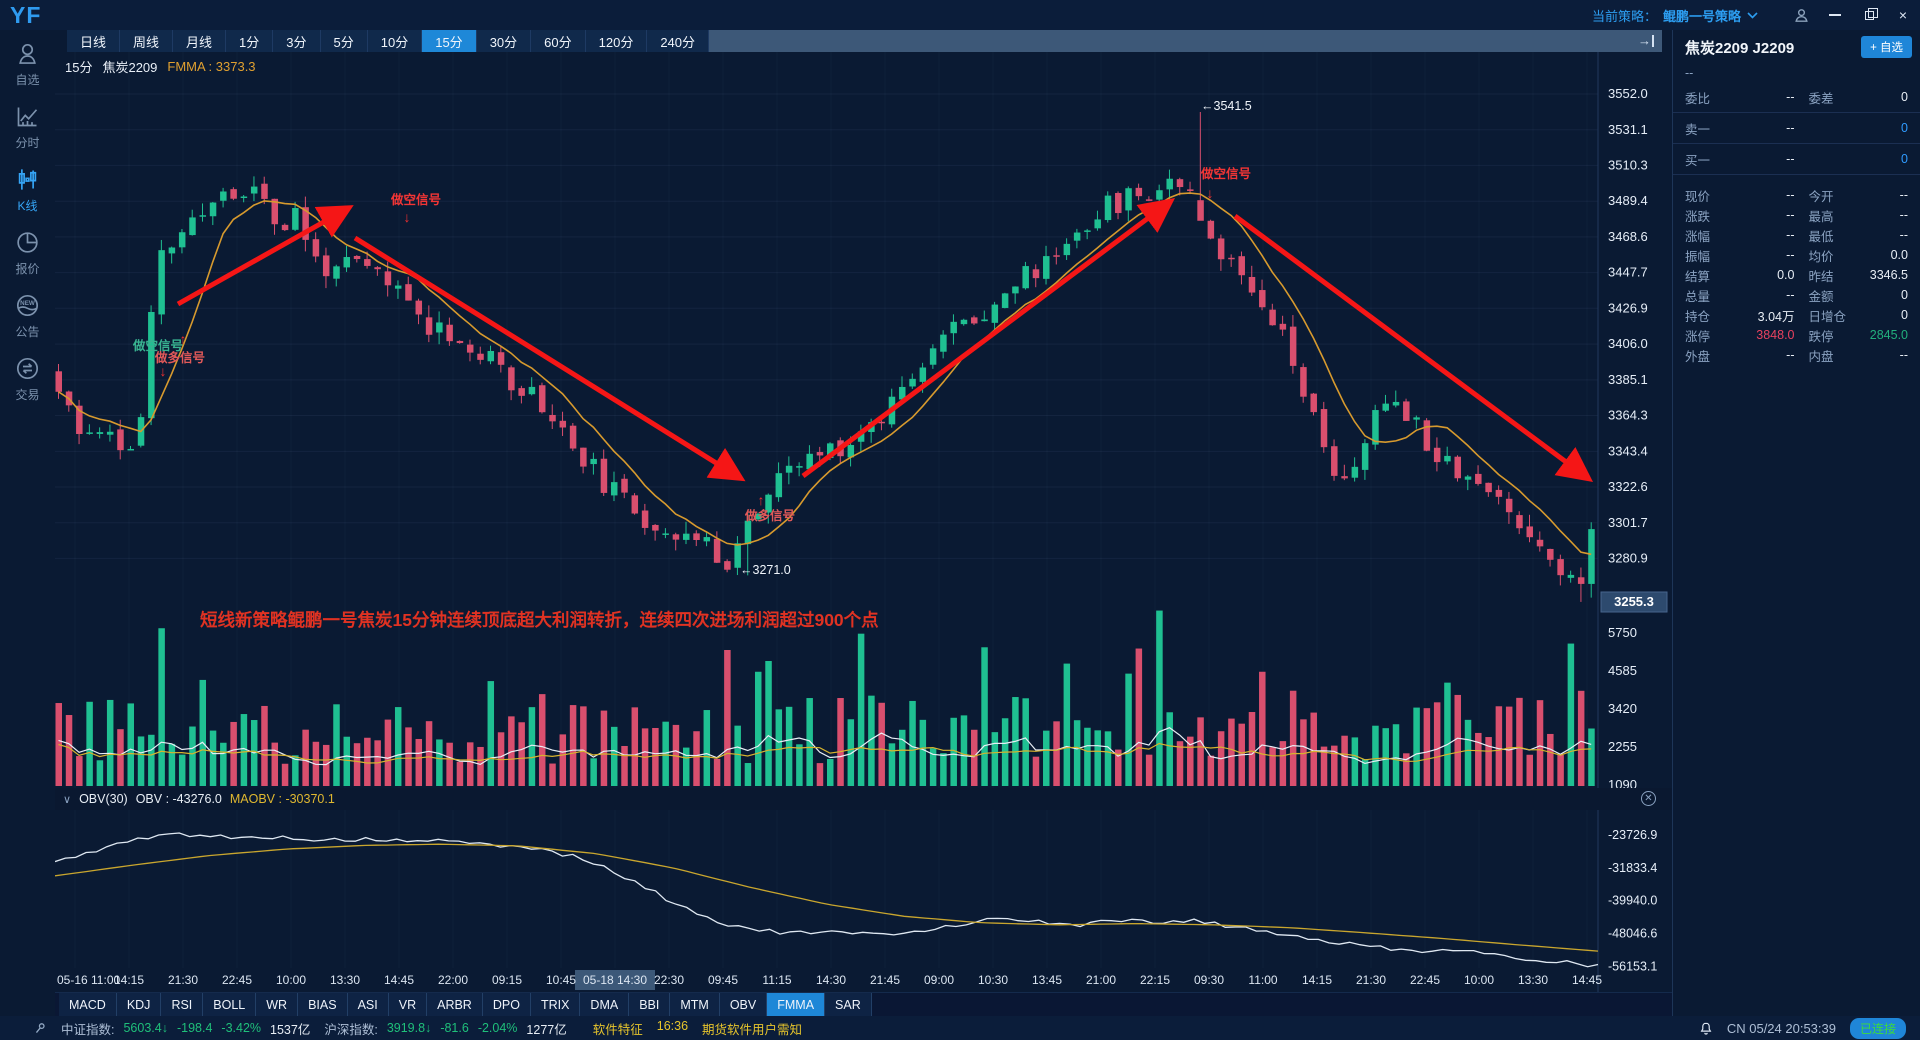 This screenshot has width=1920, height=1040. I want to click on x-tick: 10:00, so click(1479, 980).